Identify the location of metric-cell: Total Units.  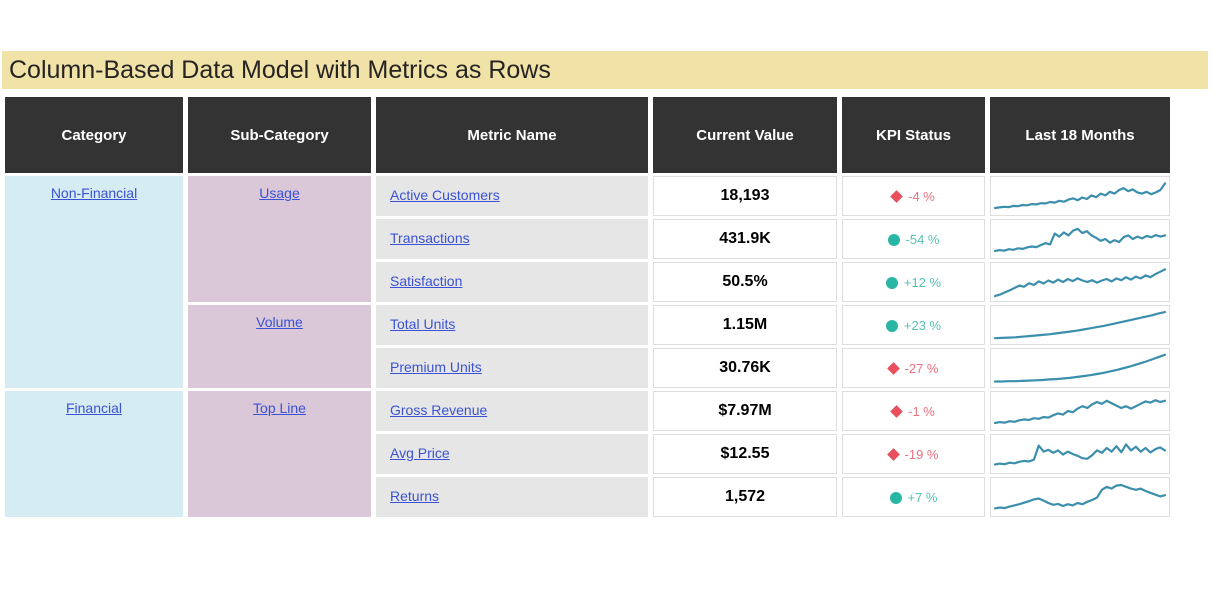
(512, 325).